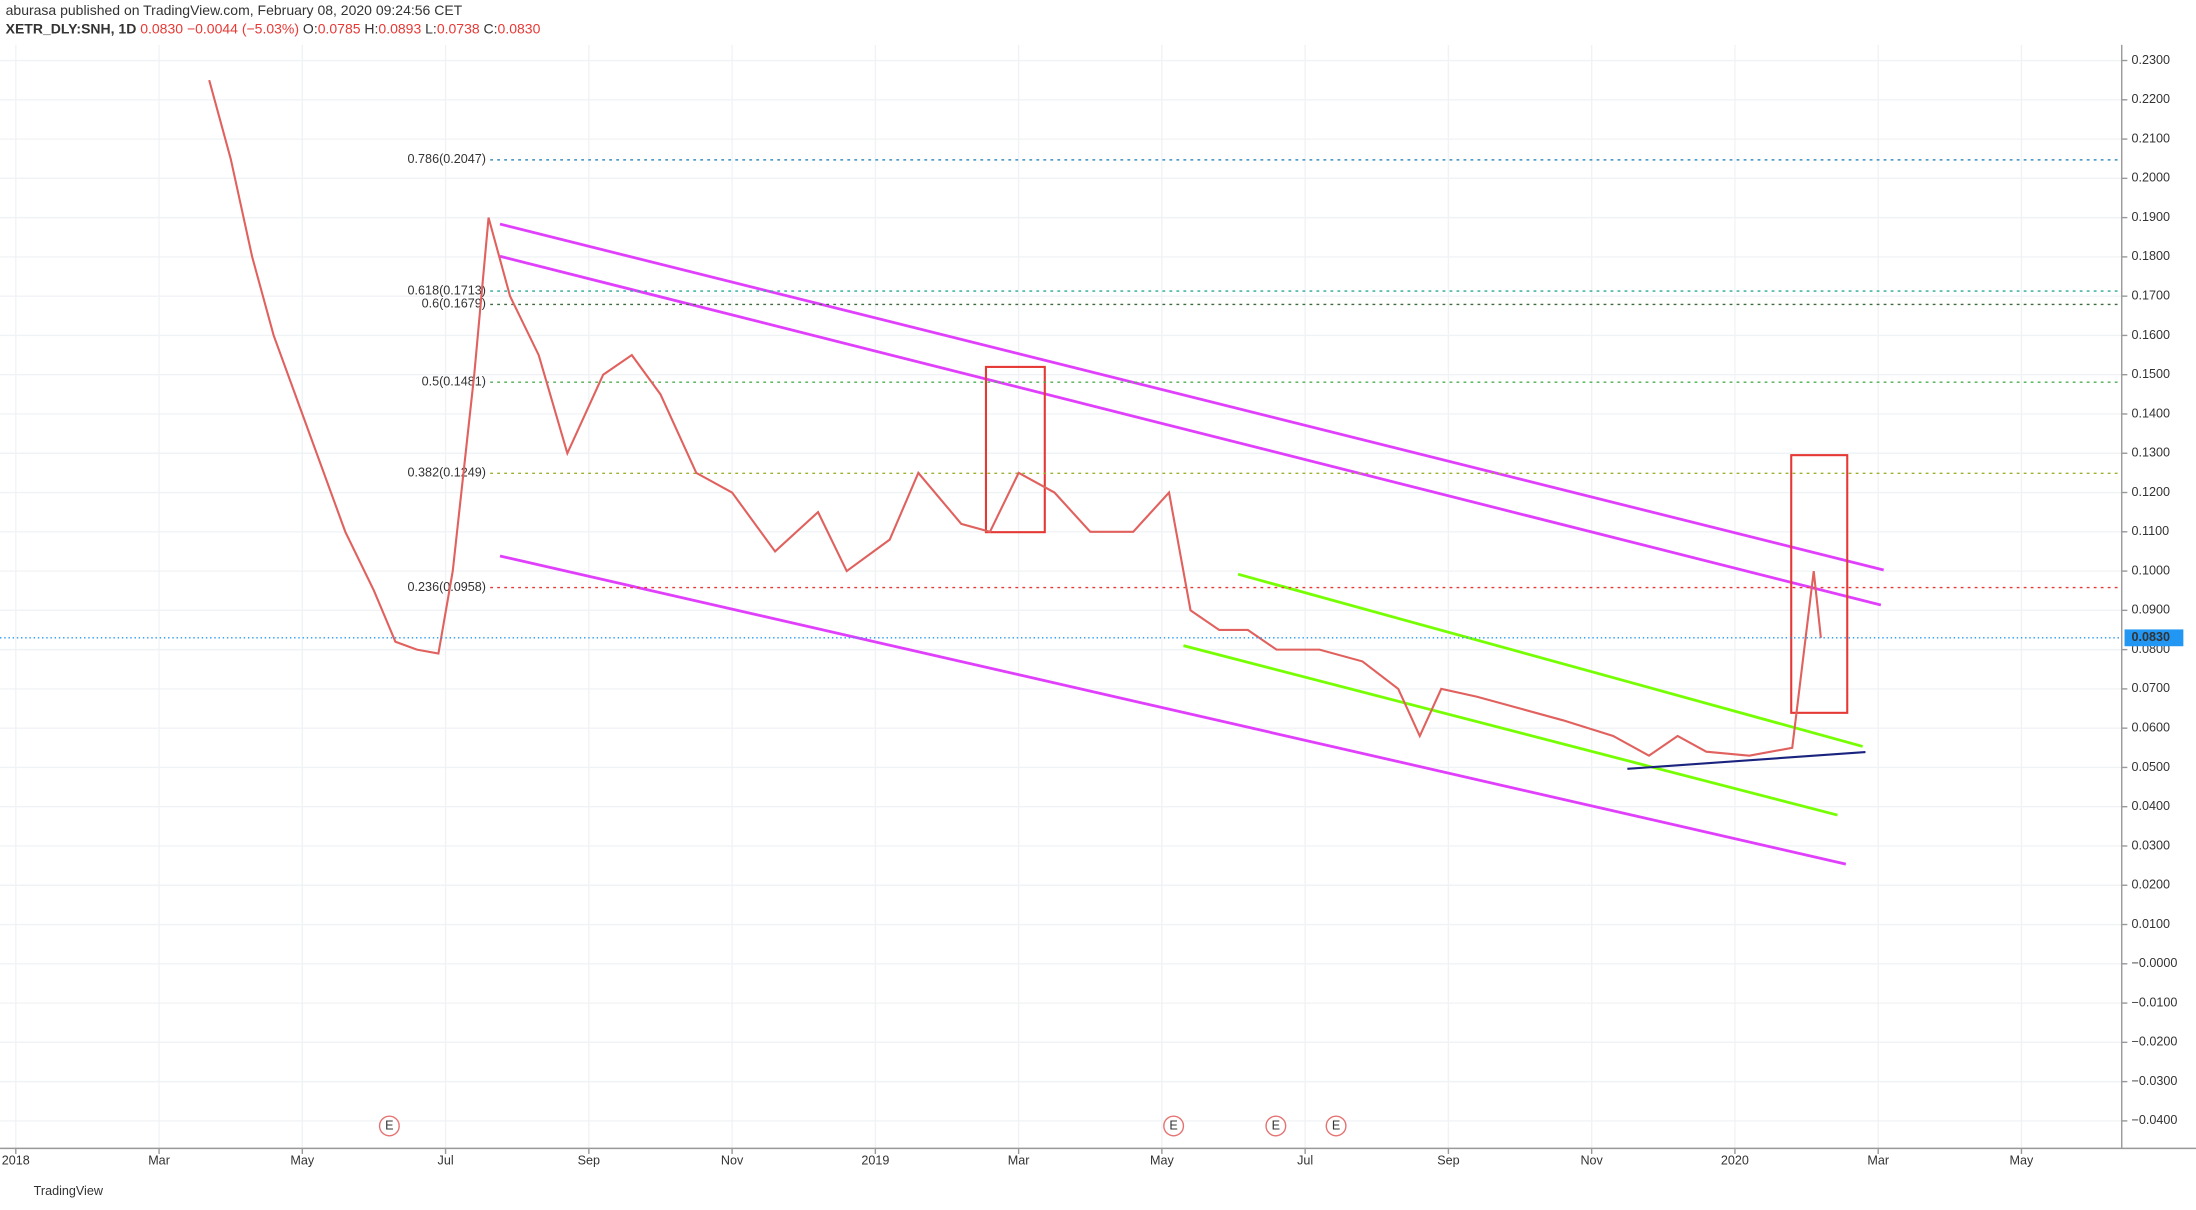 The image size is (2196, 1210). Describe the element at coordinates (2151, 570) in the screenshot. I see `y-tick-label: 0.1000` at that location.